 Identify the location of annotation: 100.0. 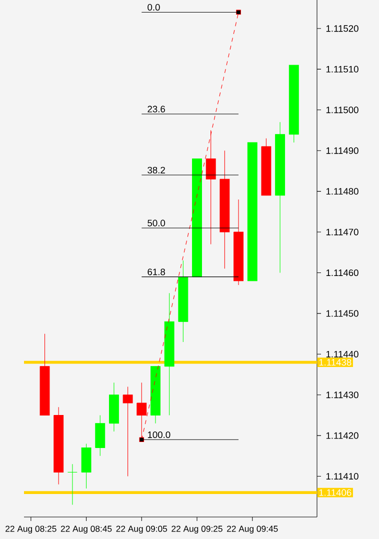
(159, 434).